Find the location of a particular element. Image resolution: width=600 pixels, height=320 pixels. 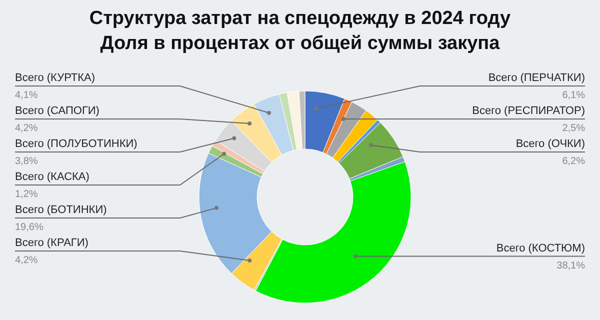

slice-label: Всего (ПОЛУБОТИНКИ) is located at coordinates (76, 144).